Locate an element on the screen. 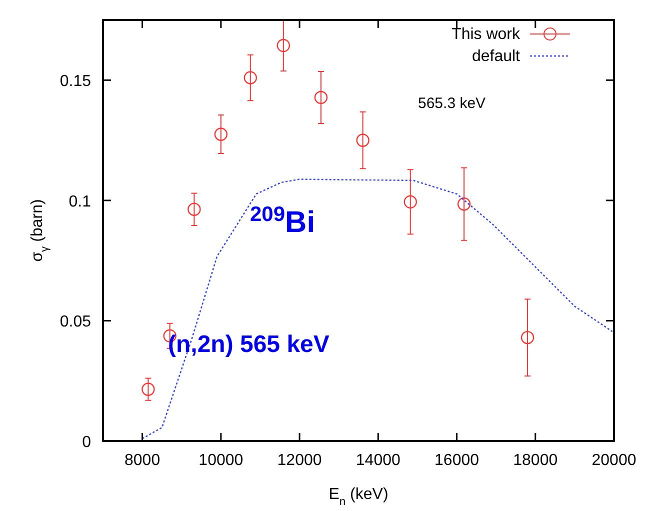 The image size is (665, 511). y-tick-label: 0.1 is located at coordinates (80, 201).